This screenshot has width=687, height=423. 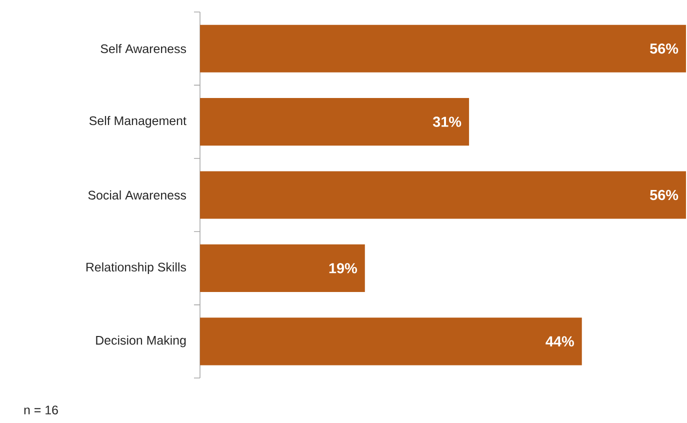 What do you see at coordinates (141, 342) in the screenshot?
I see `y-tick-label: Decision Making` at bounding box center [141, 342].